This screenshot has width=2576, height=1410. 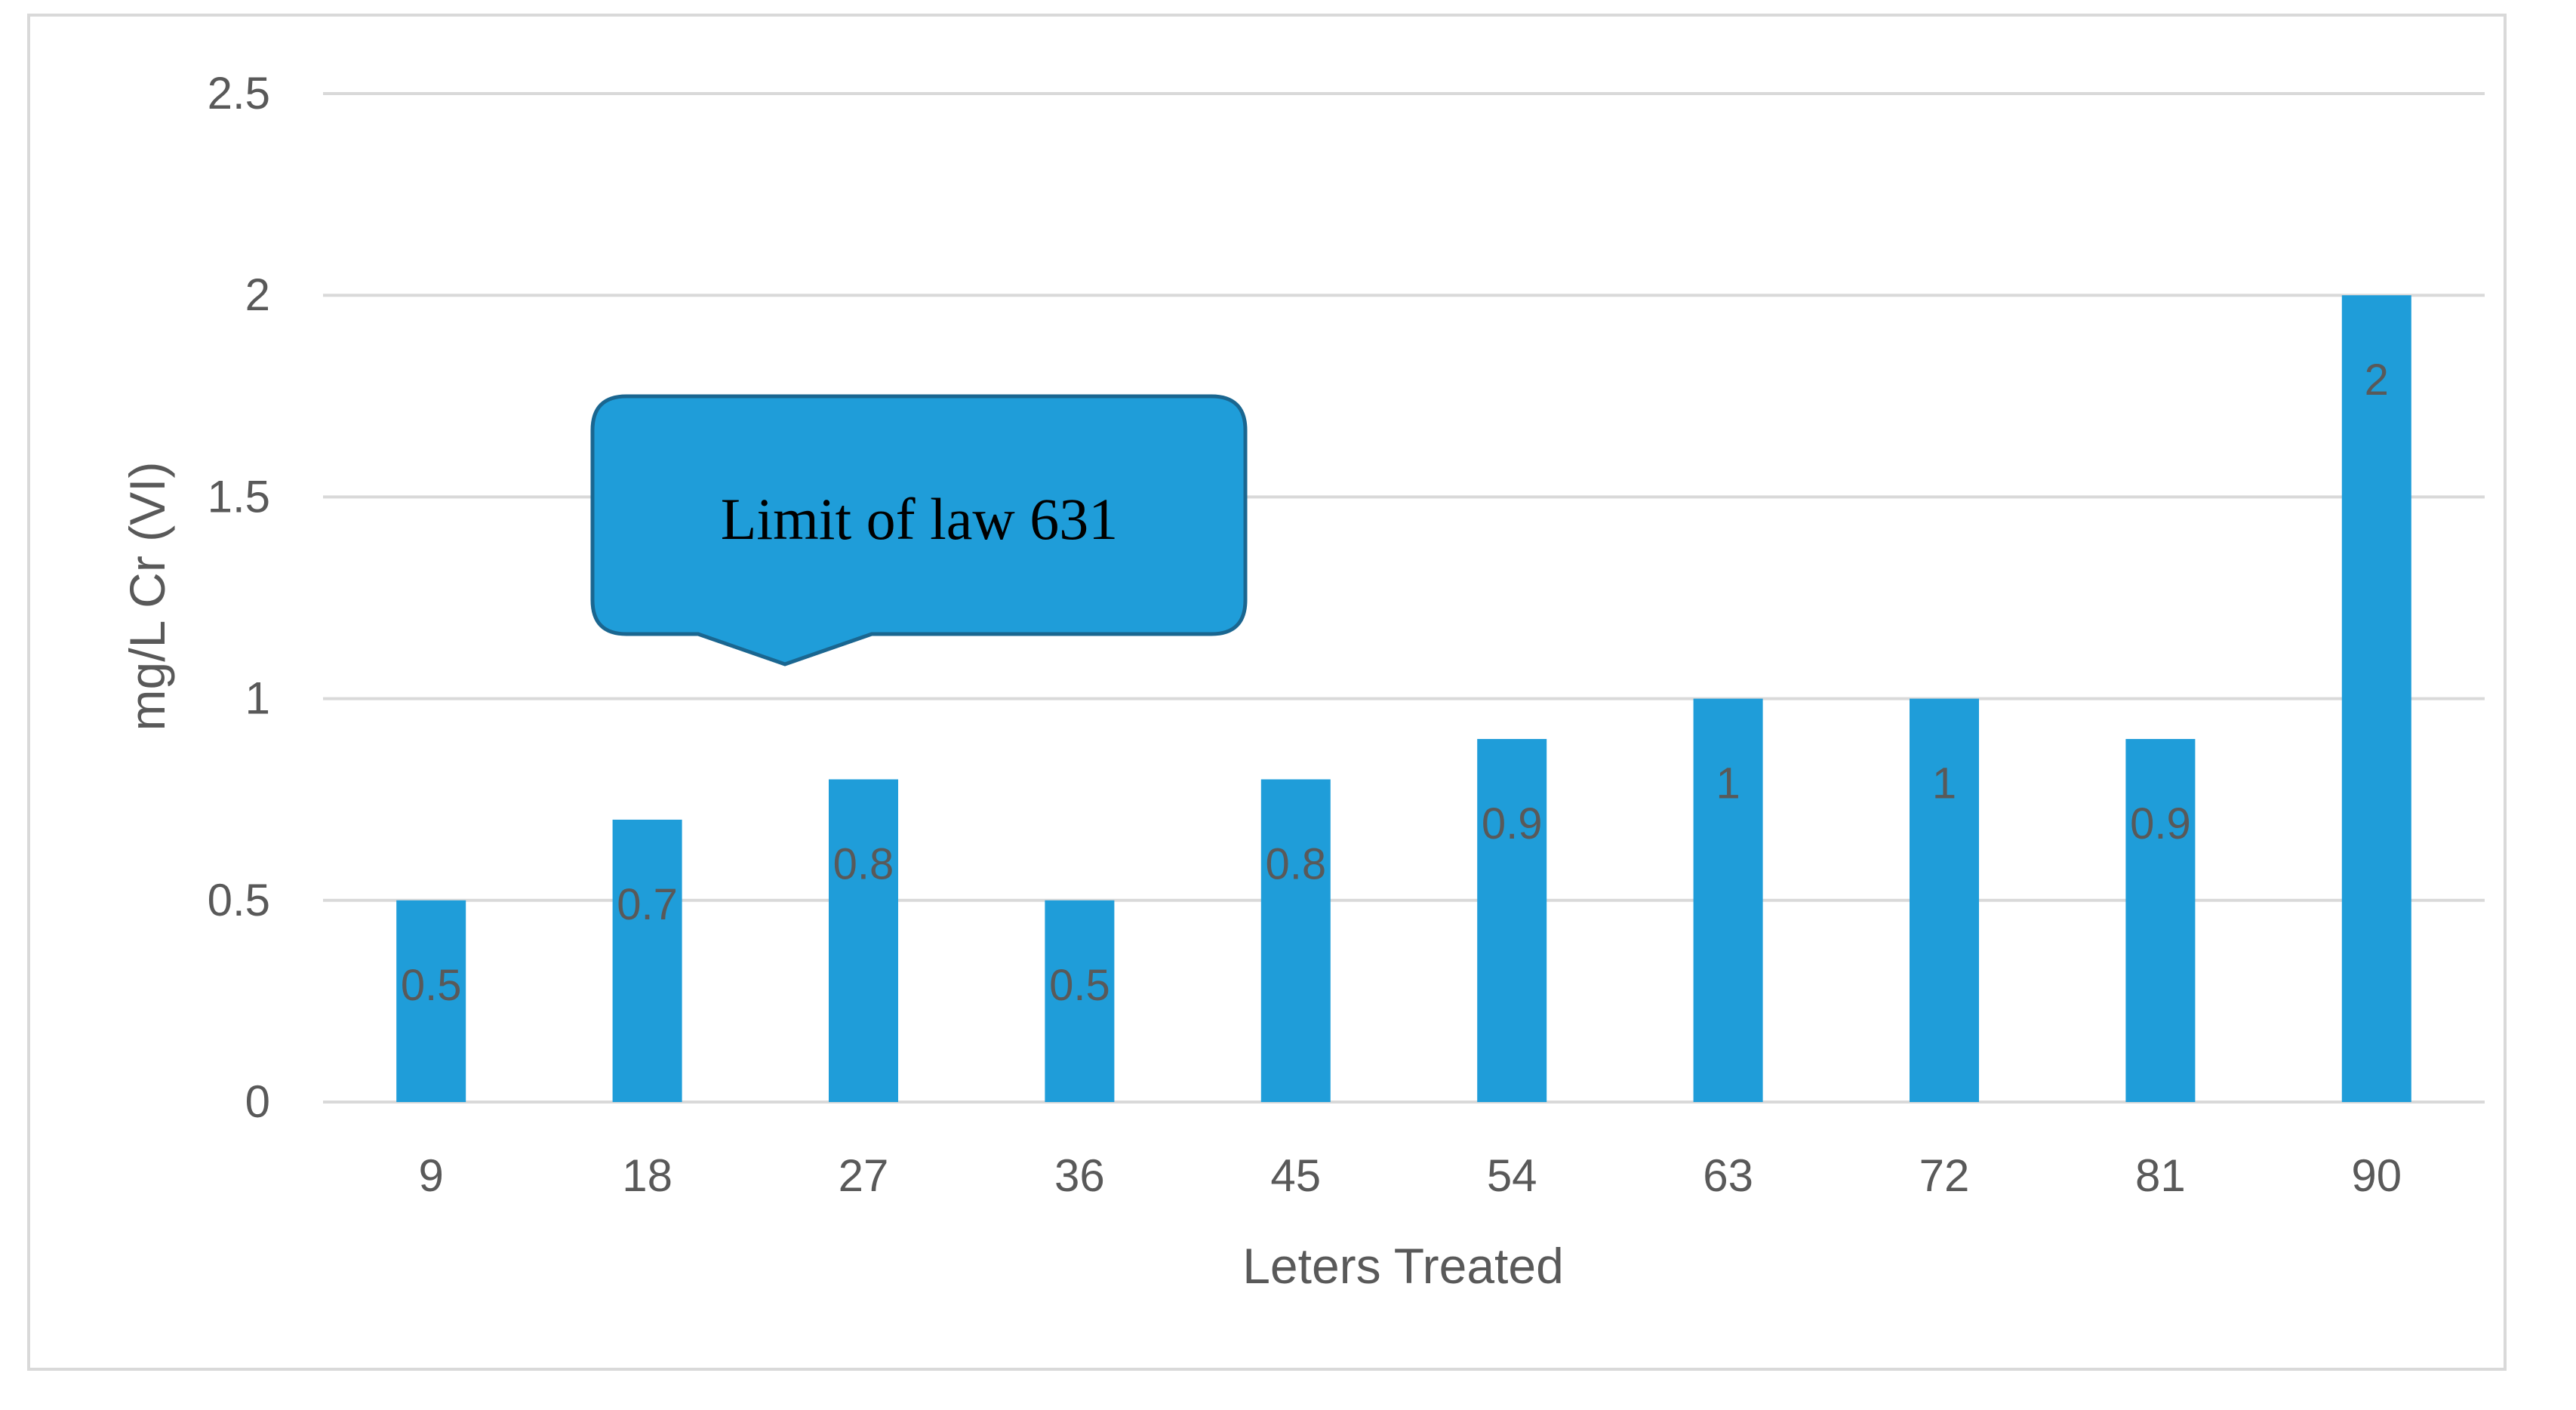 What do you see at coordinates (1410, 1175) in the screenshot?
I see `x-axis-ticks: 9 18 27 36 45 54 63 72 81 90` at bounding box center [1410, 1175].